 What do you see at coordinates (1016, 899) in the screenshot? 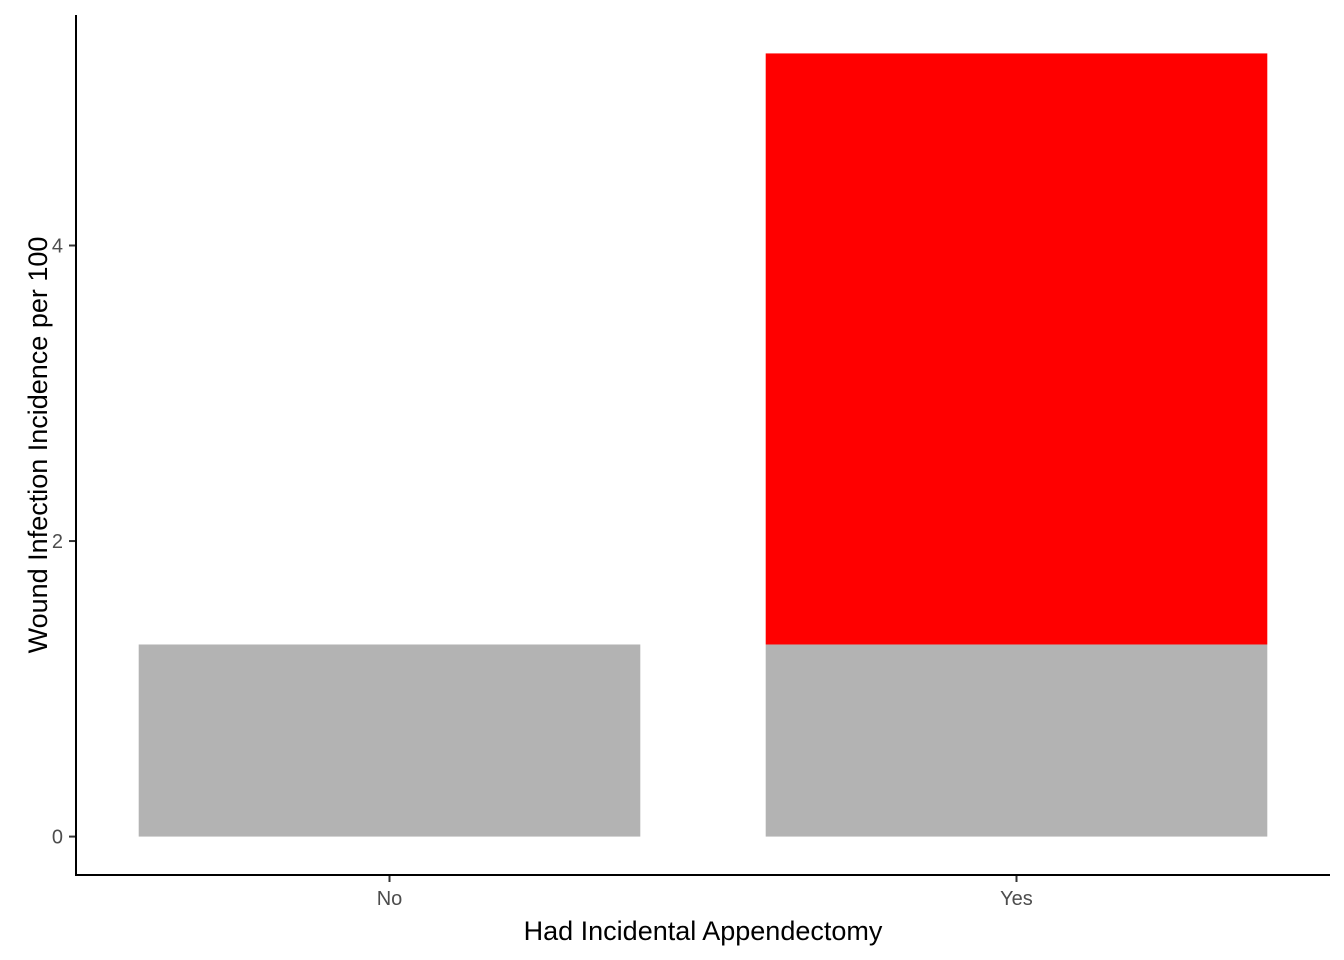
I see `x-tick-label-yes: Yes` at bounding box center [1016, 899].